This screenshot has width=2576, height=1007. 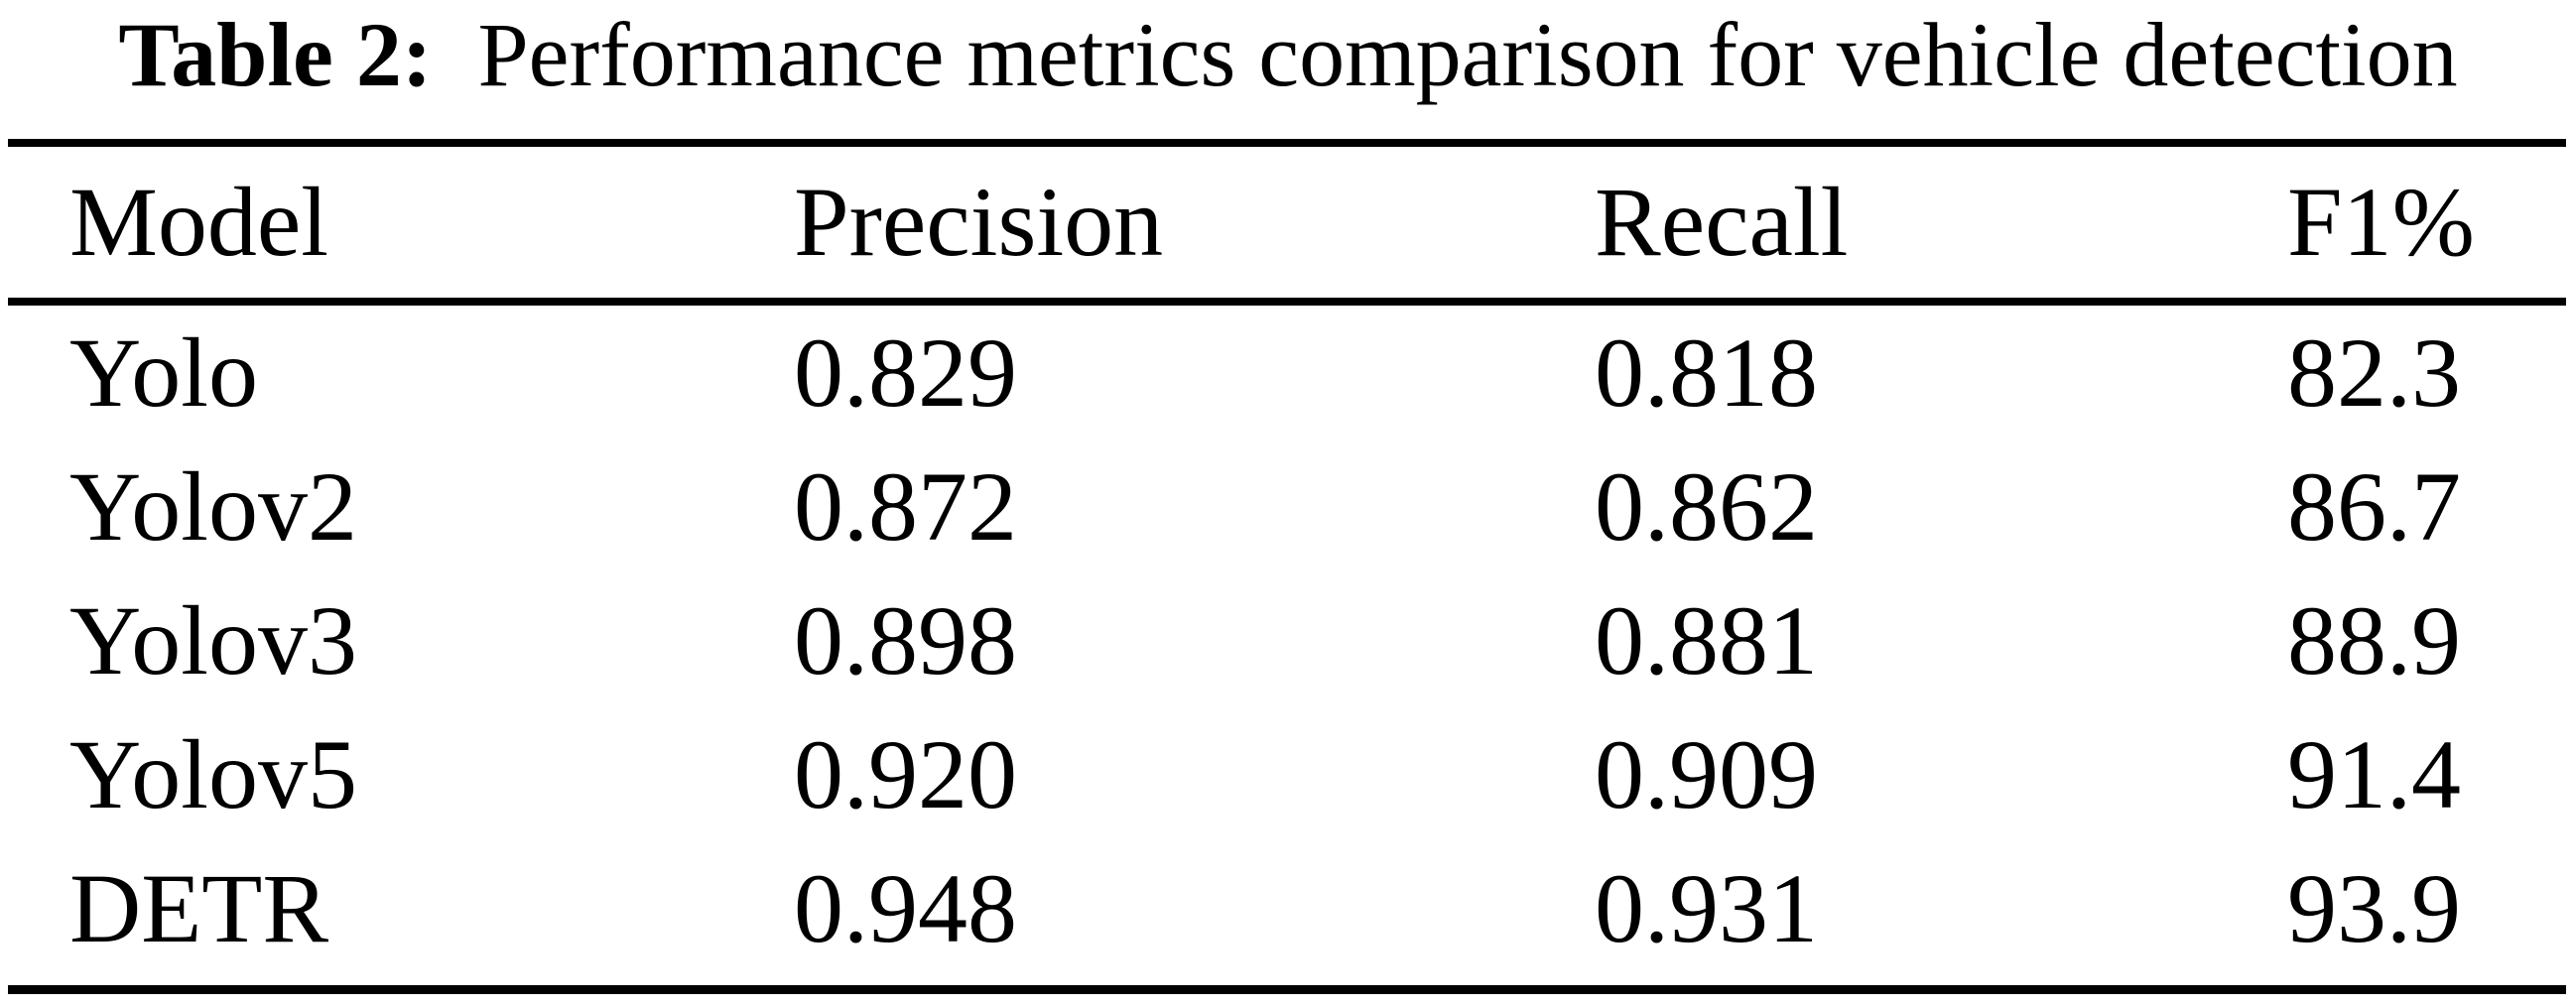 I want to click on cell-model: Yolov5, so click(x=213, y=774).